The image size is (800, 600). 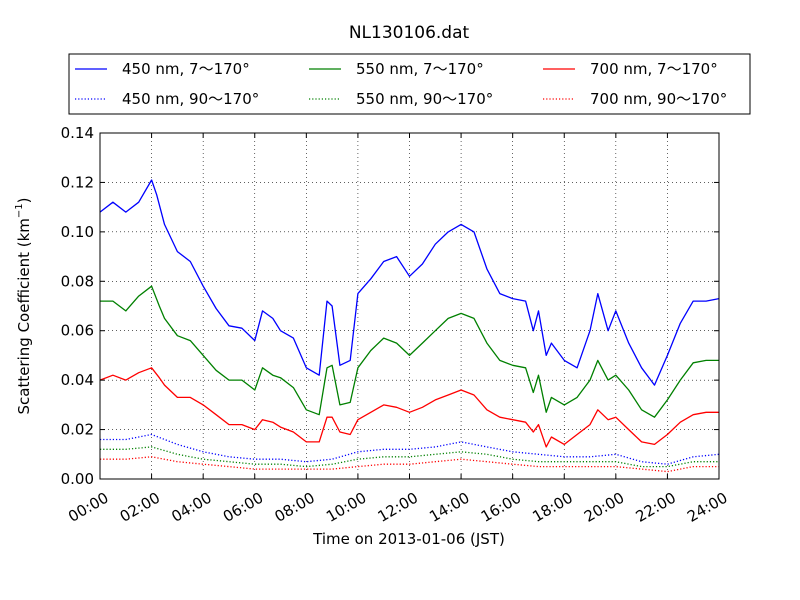 What do you see at coordinates (191, 507) in the screenshot?
I see `x-tick-label: 04:00` at bounding box center [191, 507].